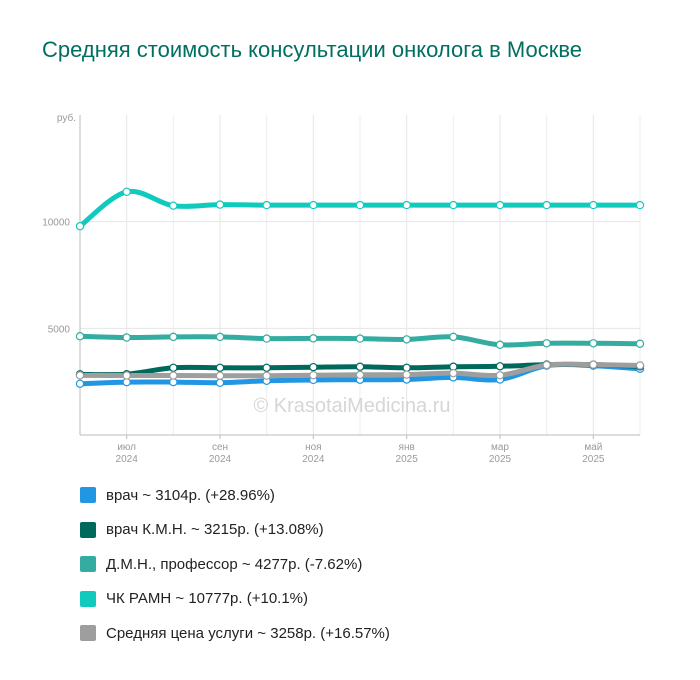  What do you see at coordinates (126, 447) in the screenshot?
I see `x-tick-label: июл` at bounding box center [126, 447].